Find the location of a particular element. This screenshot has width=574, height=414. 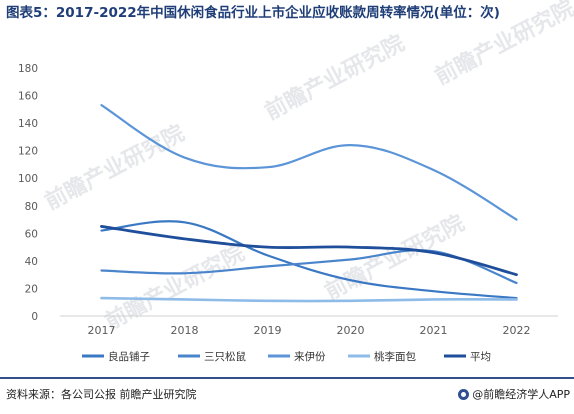

y-tick-label: 80 is located at coordinates (31, 207).